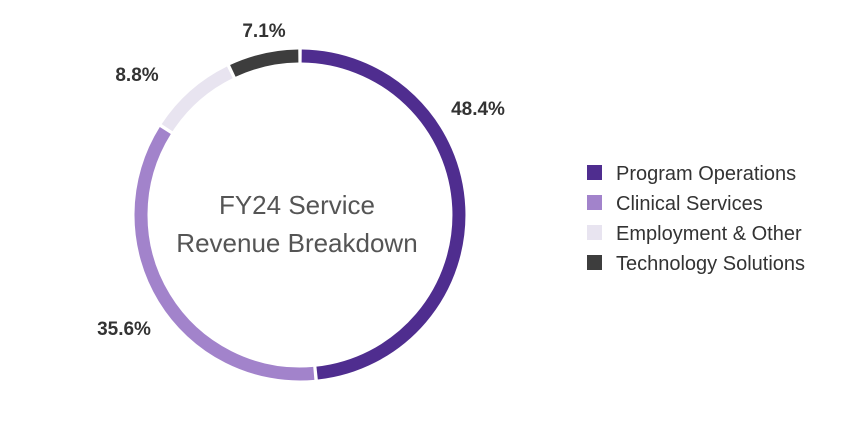 The height and width of the screenshot is (422, 864). Describe the element at coordinates (297, 205) in the screenshot. I see `chart-title-line-1: FY24 Service` at that location.